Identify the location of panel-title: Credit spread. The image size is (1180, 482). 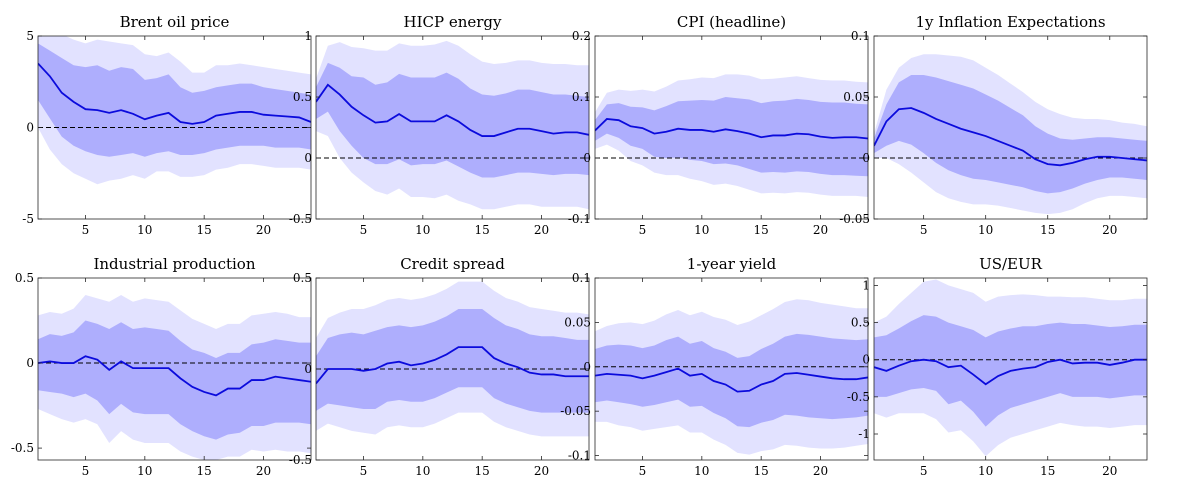
(452, 264).